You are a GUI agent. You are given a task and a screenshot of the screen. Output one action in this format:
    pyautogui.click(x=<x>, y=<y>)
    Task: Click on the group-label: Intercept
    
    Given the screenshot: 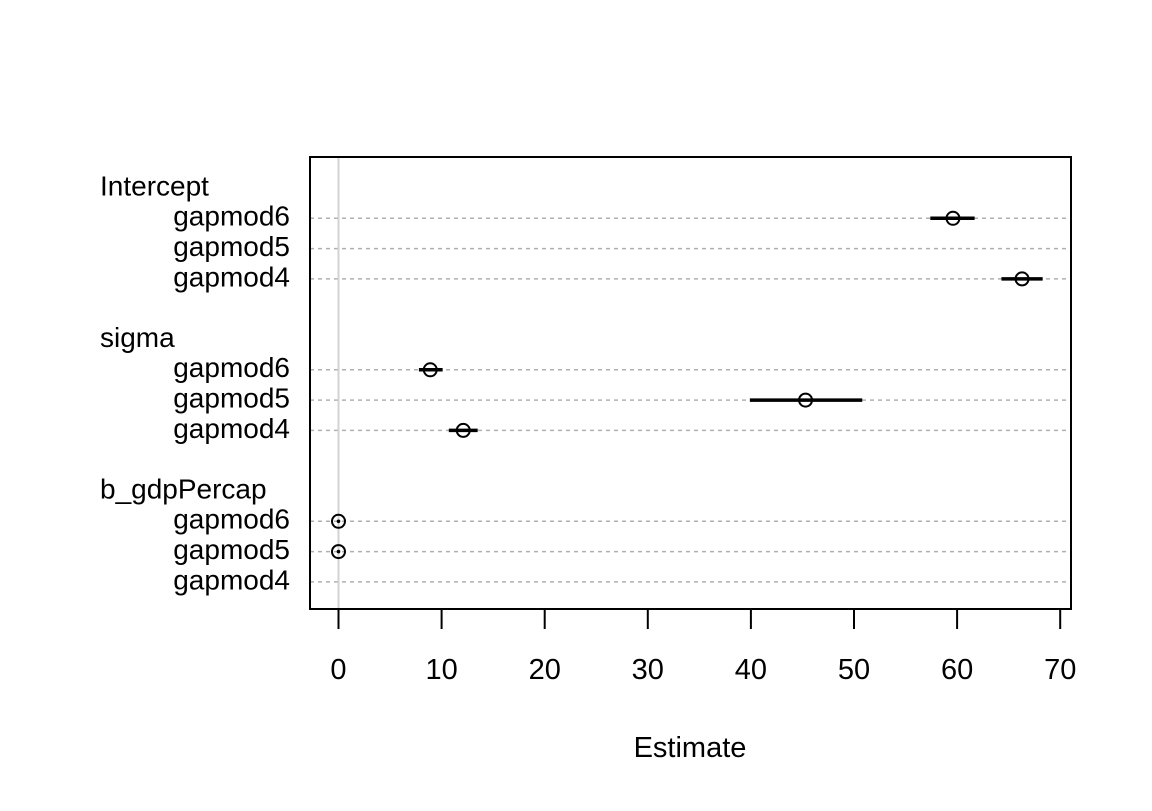 What is the action you would take?
    pyautogui.click(x=154, y=185)
    